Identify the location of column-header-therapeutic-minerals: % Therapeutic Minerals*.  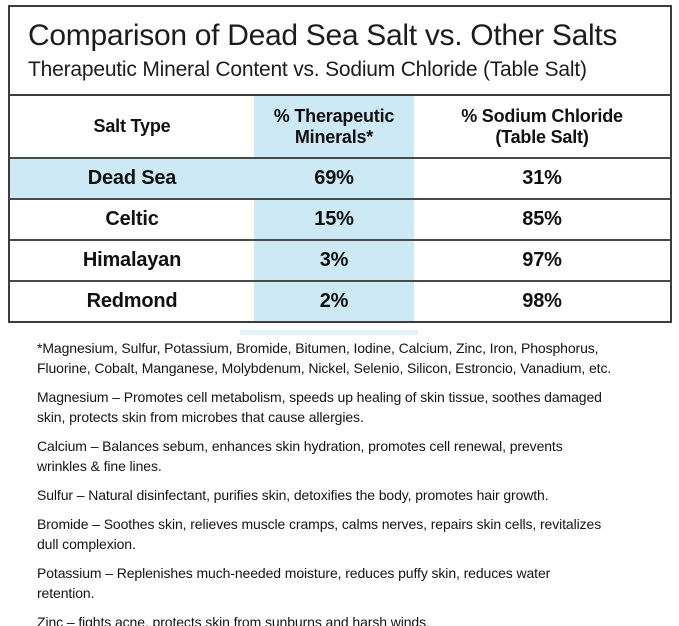
(334, 126).